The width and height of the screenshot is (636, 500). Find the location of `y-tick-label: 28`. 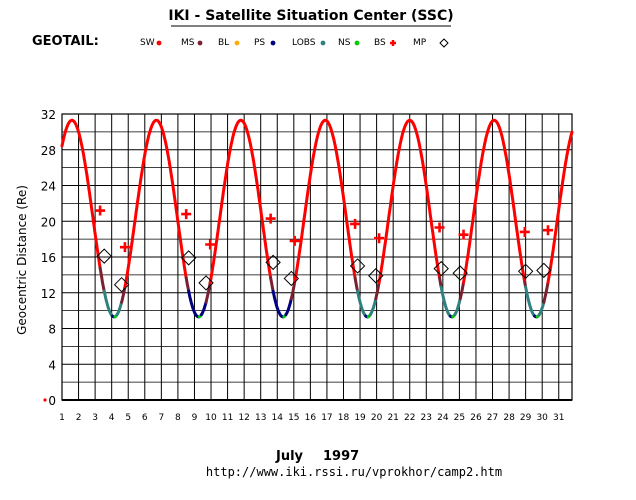

y-tick-label: 28 is located at coordinates (48, 151).